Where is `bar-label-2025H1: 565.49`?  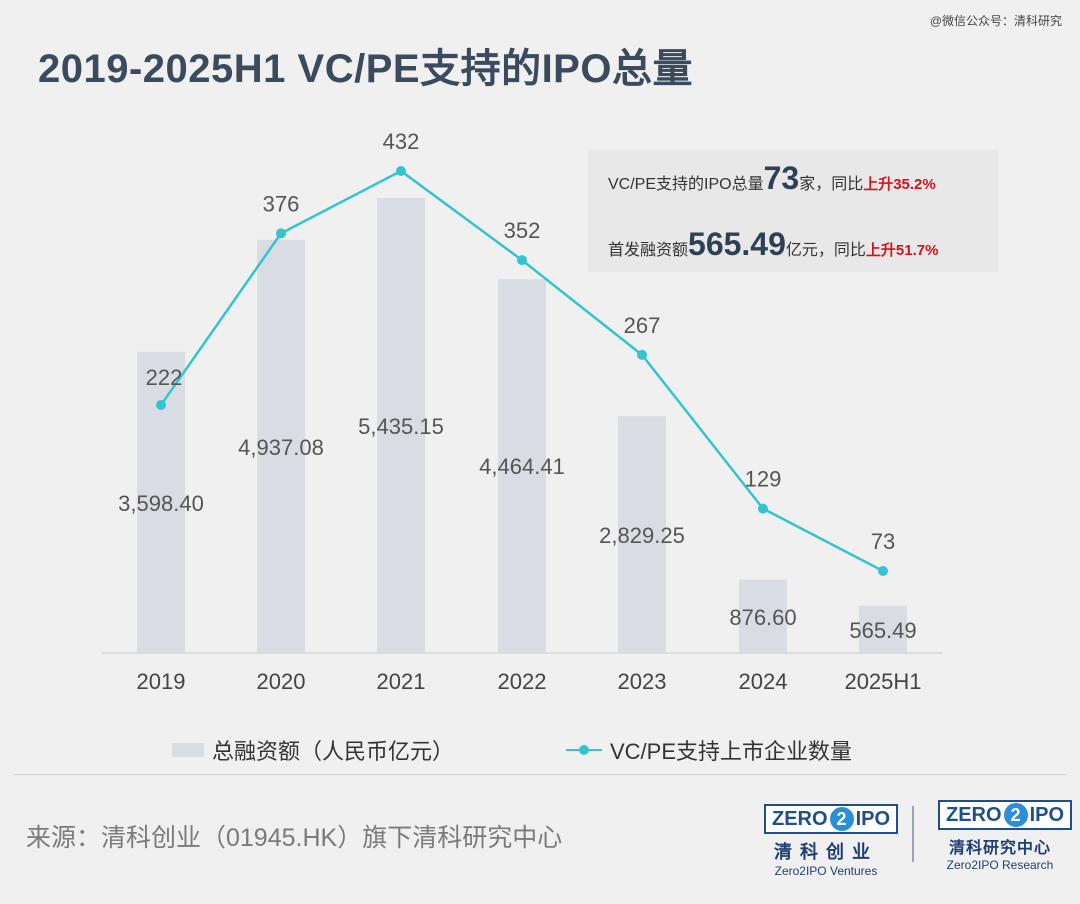
bar-label-2025H1: 565.49 is located at coordinates (882, 630).